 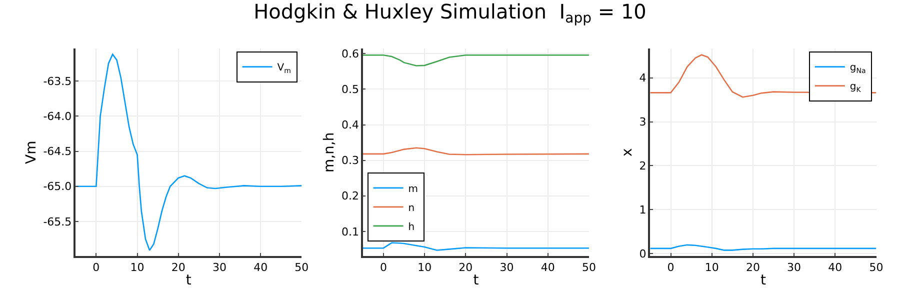 I want to click on y-tick-label: 0.1, so click(x=350, y=231).